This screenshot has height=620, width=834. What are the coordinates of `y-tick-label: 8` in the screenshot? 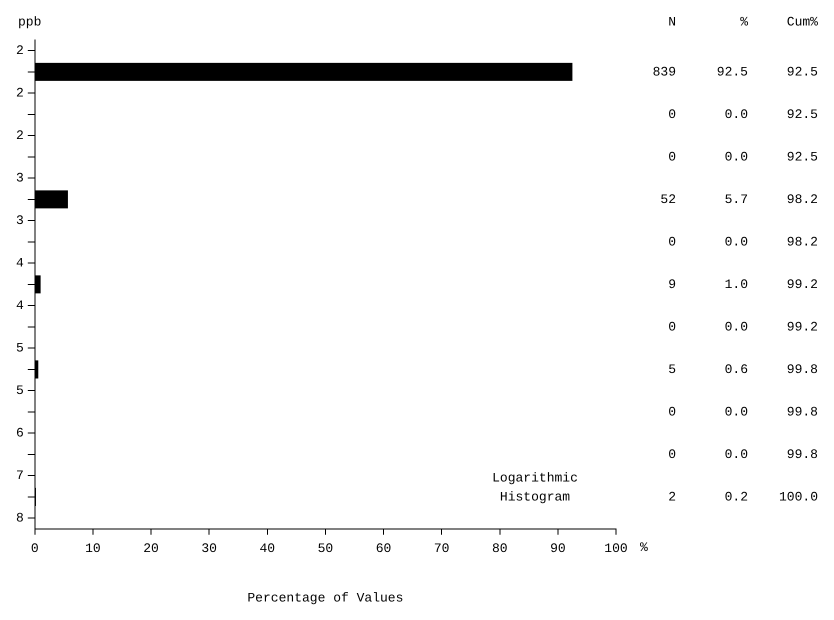 It's located at (20, 518).